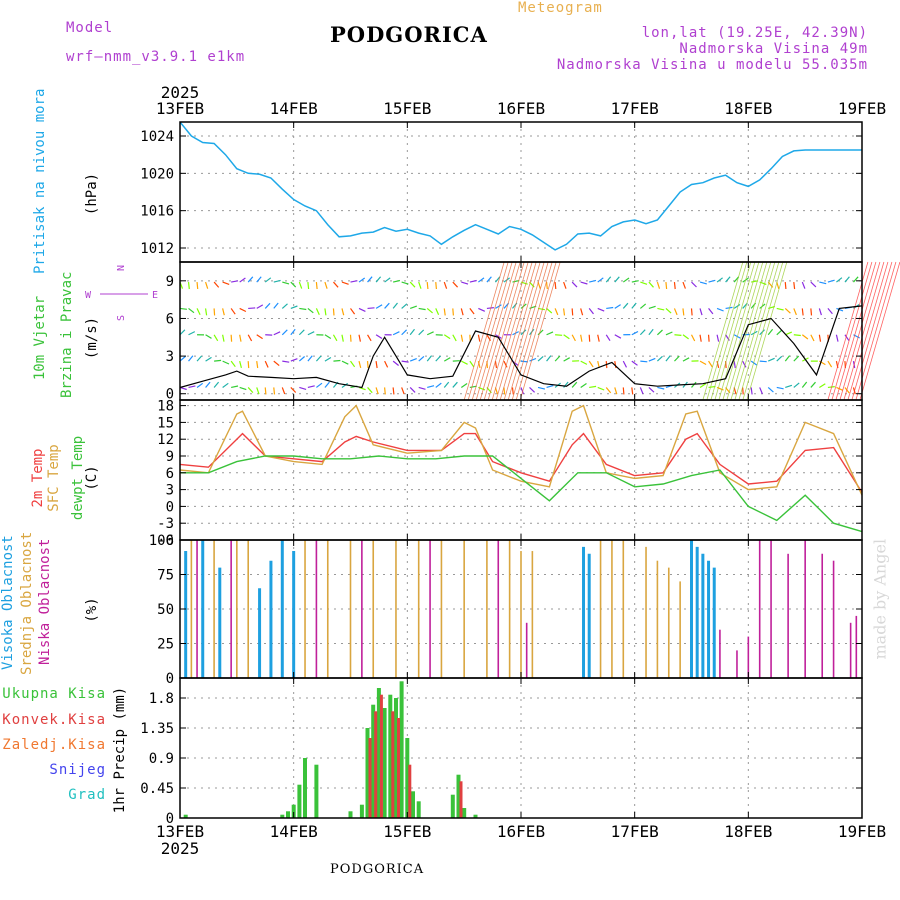  Describe the element at coordinates (170, 679) in the screenshot. I see `cloud-tick-label: 0` at that location.